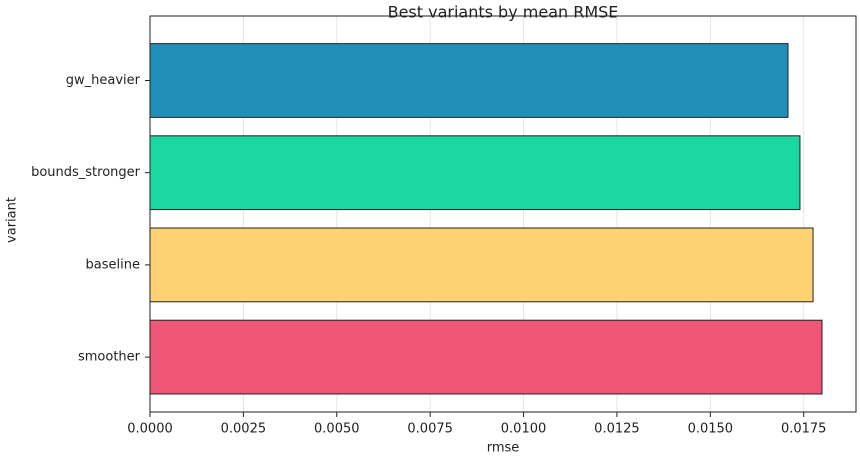 Image resolution: width=860 pixels, height=463 pixels. I want to click on x-tick-label: 0.0075, so click(430, 429).